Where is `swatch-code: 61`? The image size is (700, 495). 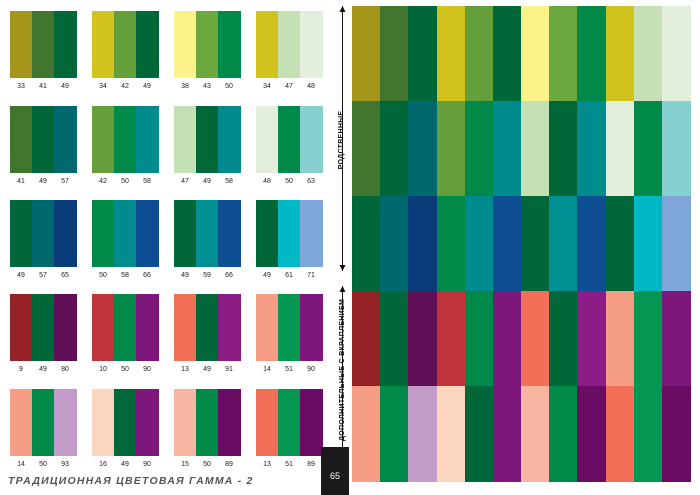 swatch-code: 61 is located at coordinates (289, 275).